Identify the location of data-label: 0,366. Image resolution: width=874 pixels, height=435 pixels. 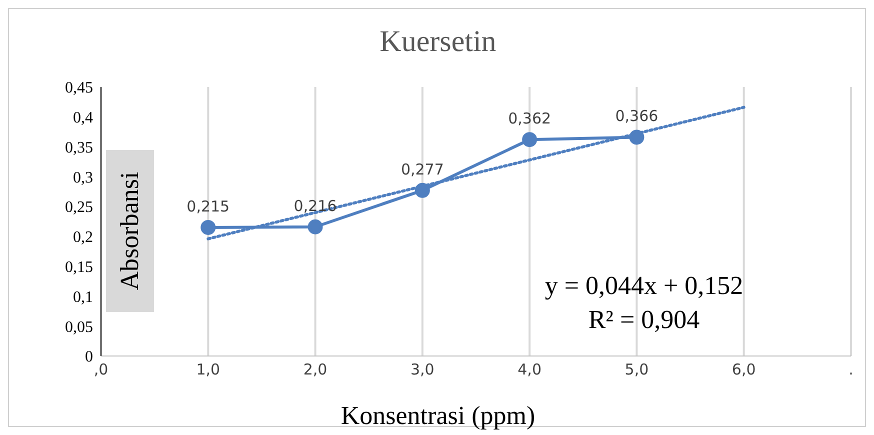
(636, 116).